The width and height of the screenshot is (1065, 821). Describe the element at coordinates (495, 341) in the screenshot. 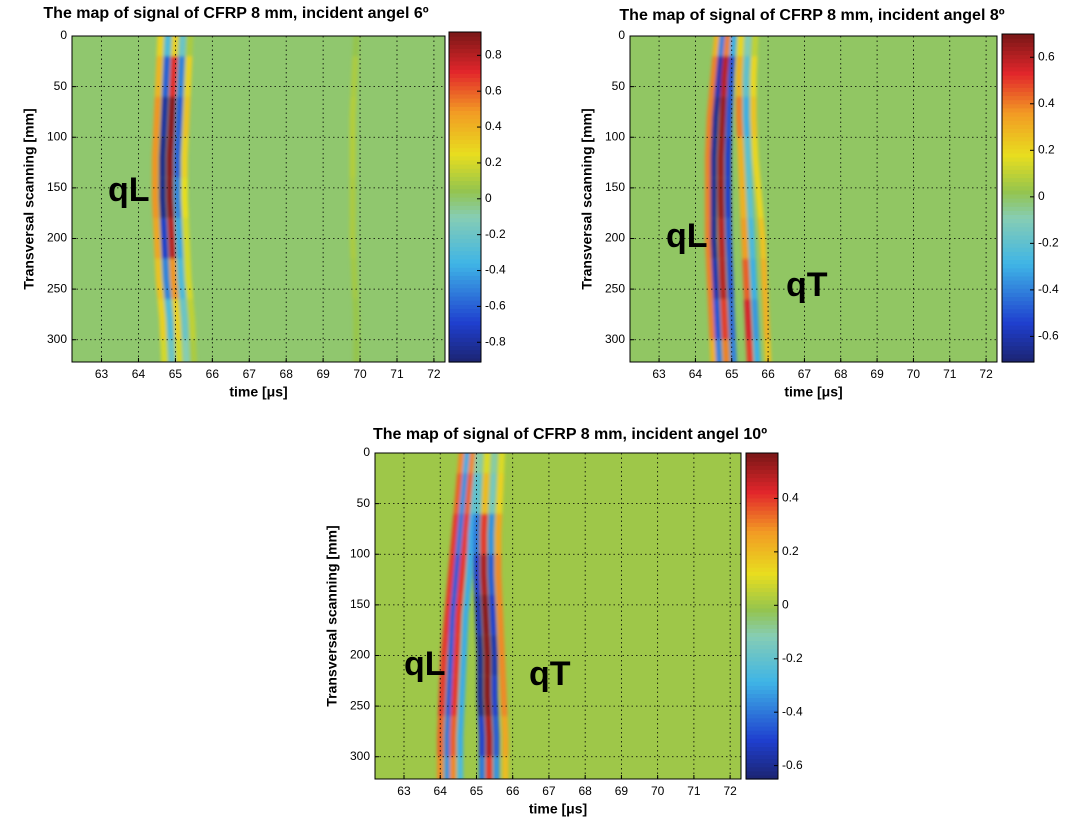

I see `colorbar-tick-label: -0.8` at that location.